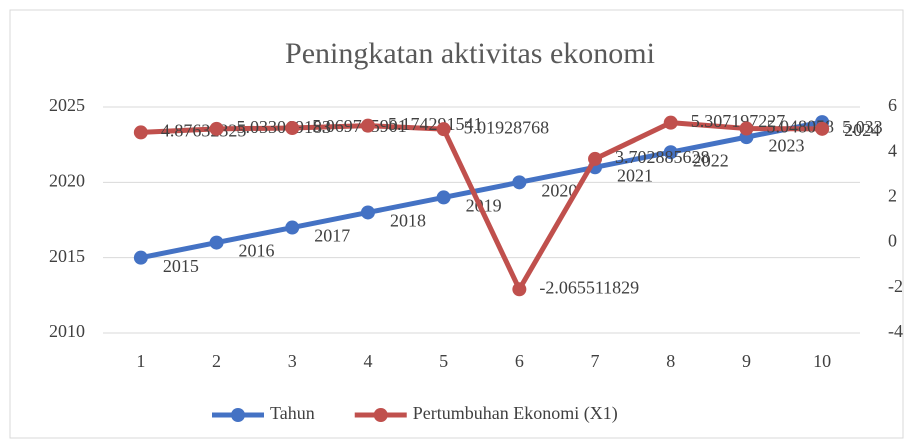 This screenshot has width=913, height=448. Describe the element at coordinates (589, 287) in the screenshot. I see `data-label: -2.065511829` at that location.